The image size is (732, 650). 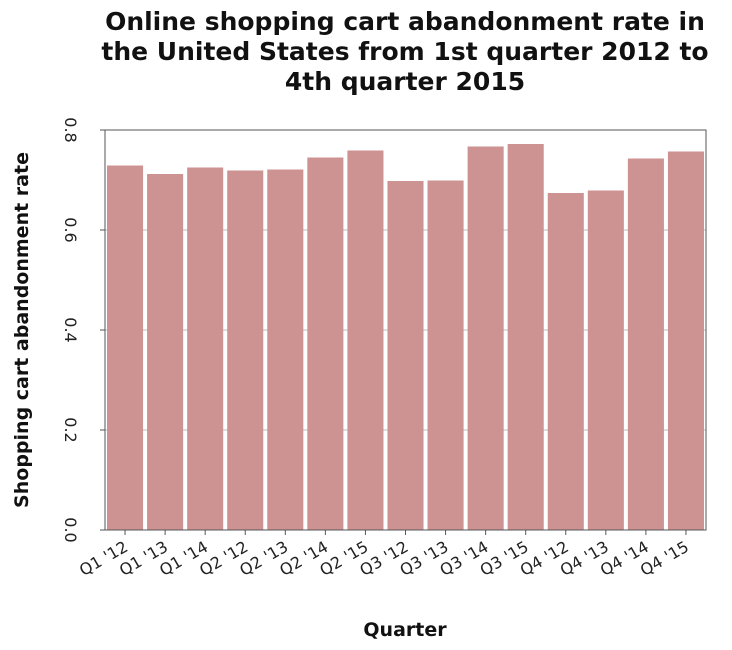 I want to click on chart-title-line-1: Online shopping cart abandonment rate in, so click(x=405, y=21).